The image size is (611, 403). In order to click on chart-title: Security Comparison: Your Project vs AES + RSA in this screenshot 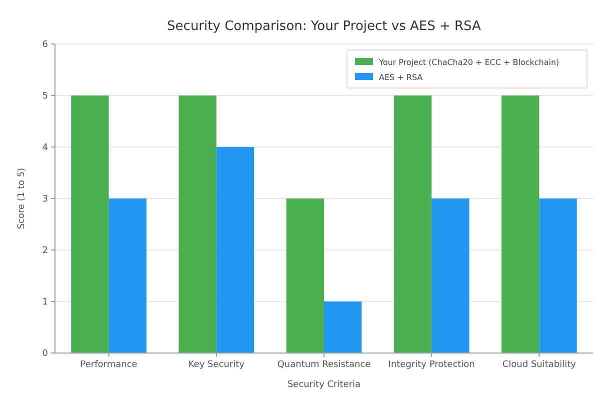, I will do `click(324, 26)`.